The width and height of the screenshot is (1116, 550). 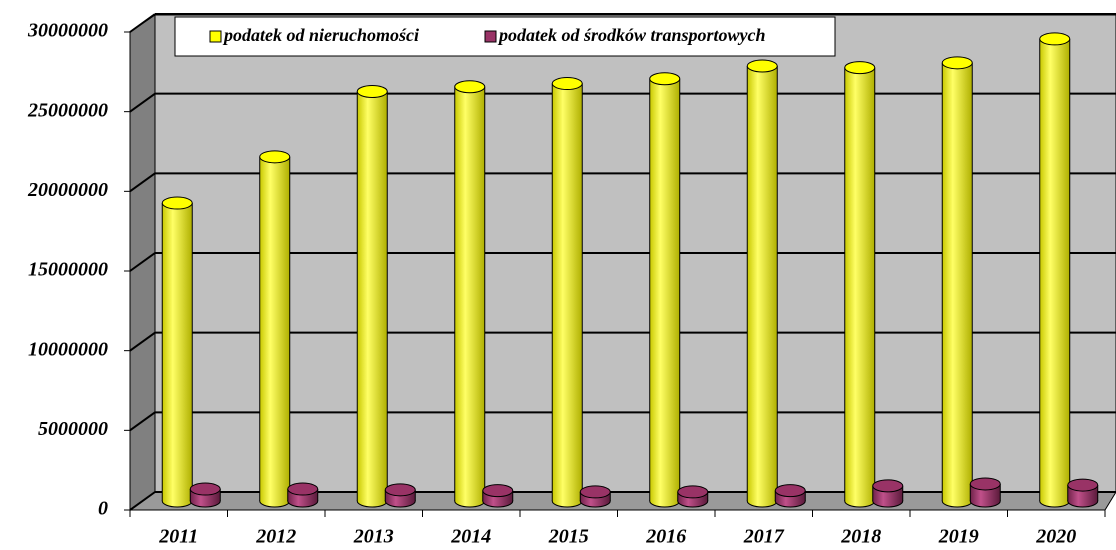 I want to click on x-tick-label: 2015, so click(x=568, y=537).